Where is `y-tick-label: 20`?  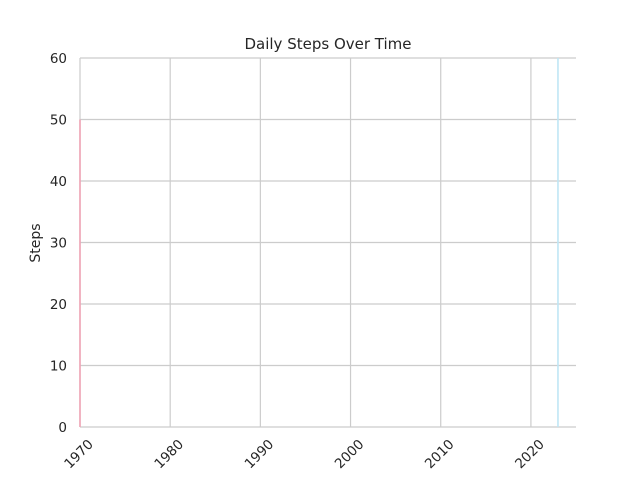 y-tick-label: 20 is located at coordinates (58, 305).